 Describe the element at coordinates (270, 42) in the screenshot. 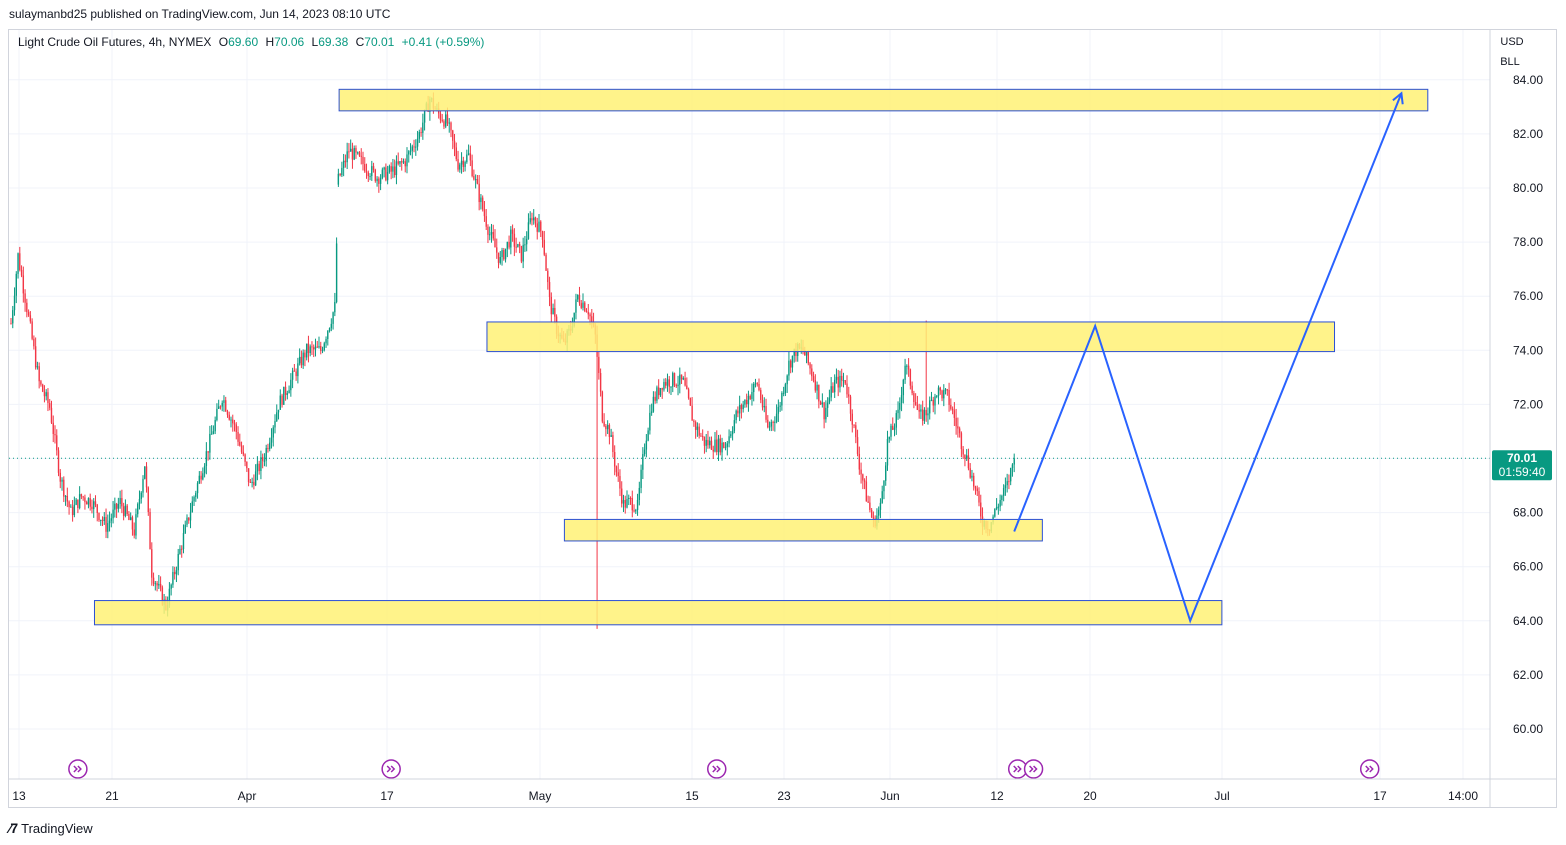

I see `legend-high-label: H` at that location.